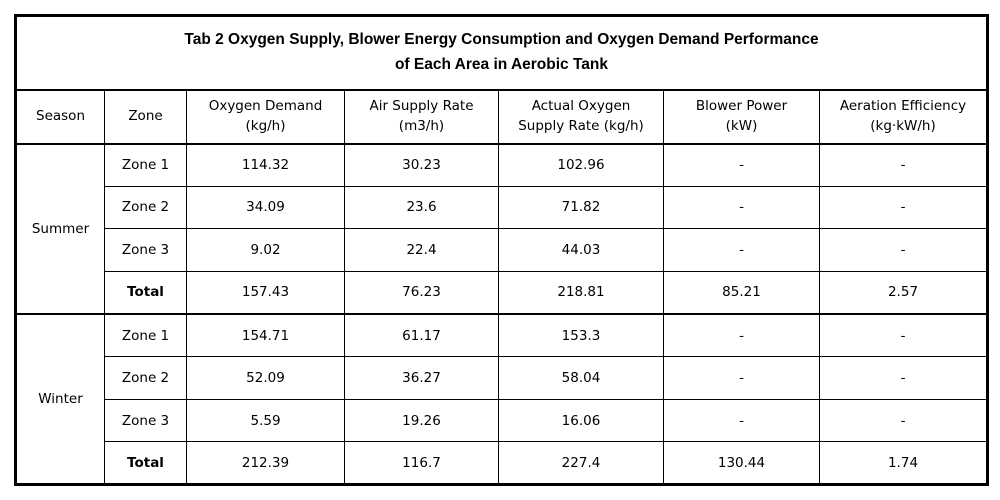 This screenshot has width=1000, height=500. Describe the element at coordinates (903, 463) in the screenshot. I see `cell-aeration-efficiency: 1.74` at that location.